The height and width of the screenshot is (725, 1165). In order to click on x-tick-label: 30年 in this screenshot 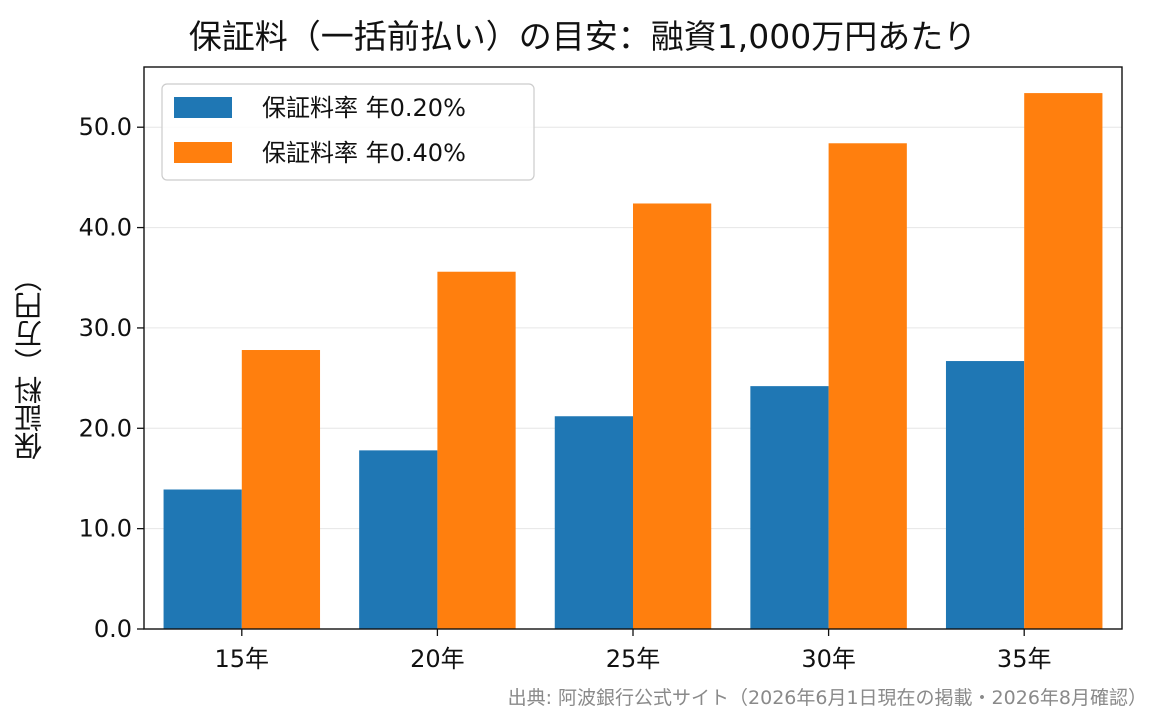, I will do `click(828, 659)`.